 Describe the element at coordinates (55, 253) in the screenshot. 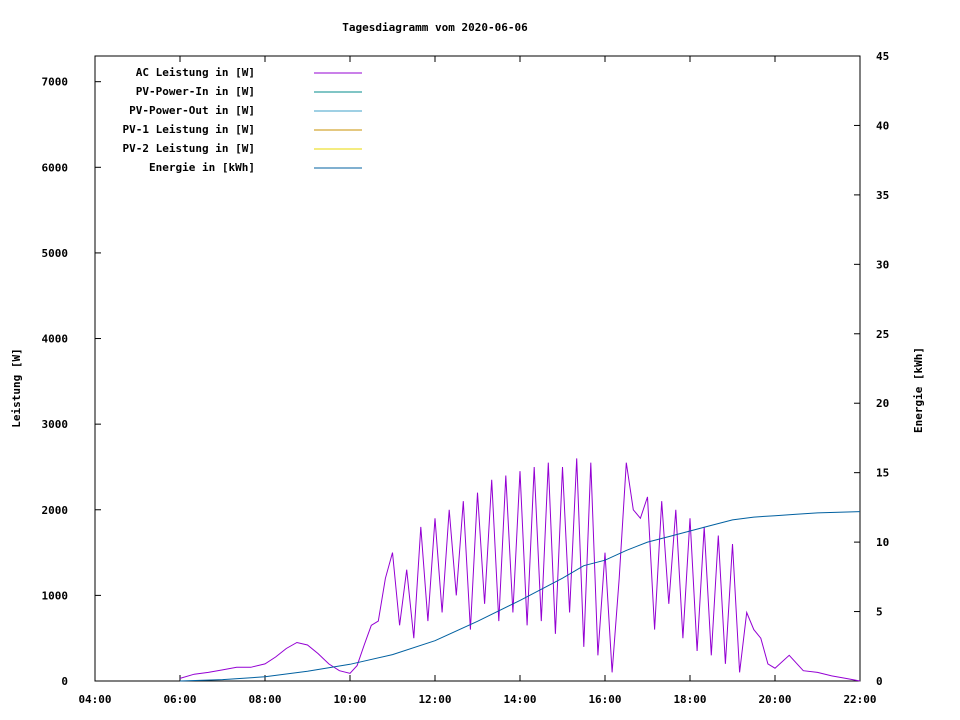

I see `y-tick-label: 5000` at that location.